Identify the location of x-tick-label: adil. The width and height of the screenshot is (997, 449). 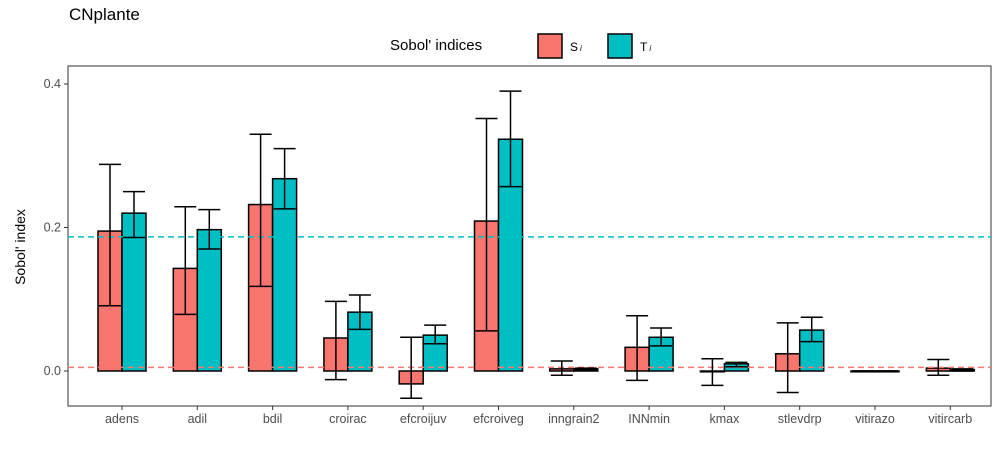
(197, 419).